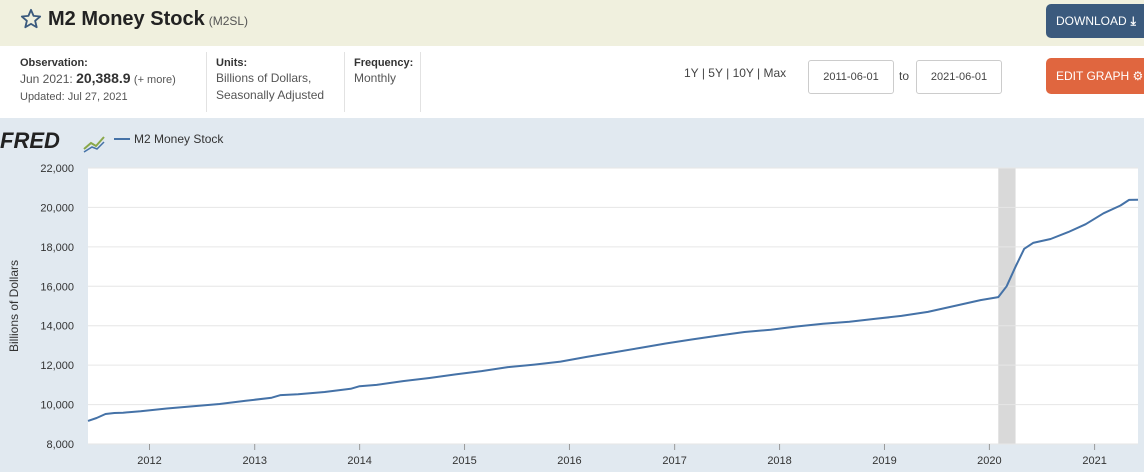 Image resolution: width=1144 pixels, height=472 pixels. Describe the element at coordinates (254, 461) in the screenshot. I see `x-tick-label: 2013` at that location.